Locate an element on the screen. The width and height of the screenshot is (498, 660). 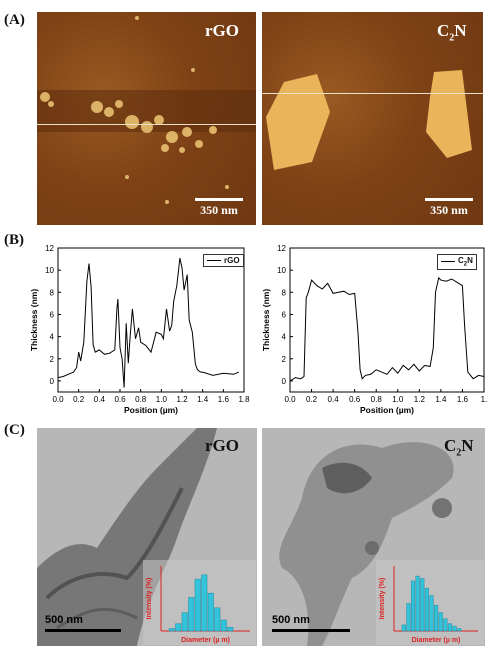
c2n-afm-scale-label: 350 nm is located at coordinates (449, 210).